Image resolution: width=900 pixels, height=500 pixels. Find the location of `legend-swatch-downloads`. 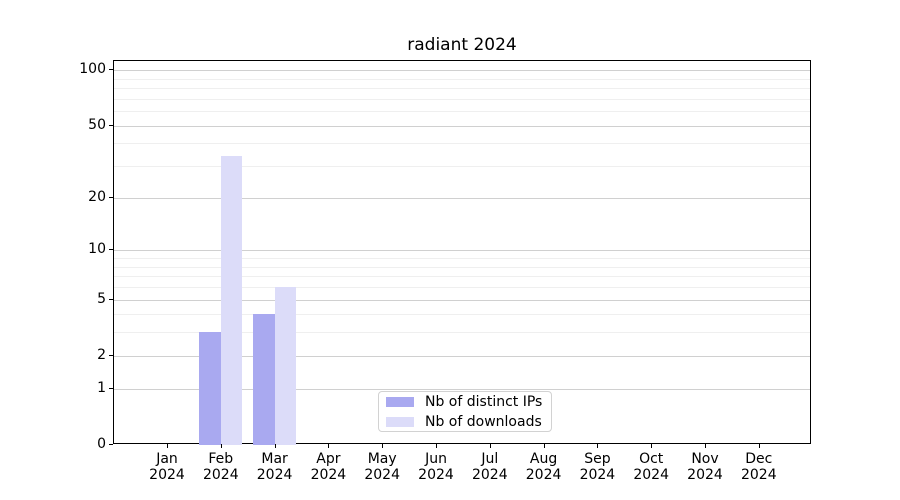

legend-swatch-downloads is located at coordinates (400, 421).